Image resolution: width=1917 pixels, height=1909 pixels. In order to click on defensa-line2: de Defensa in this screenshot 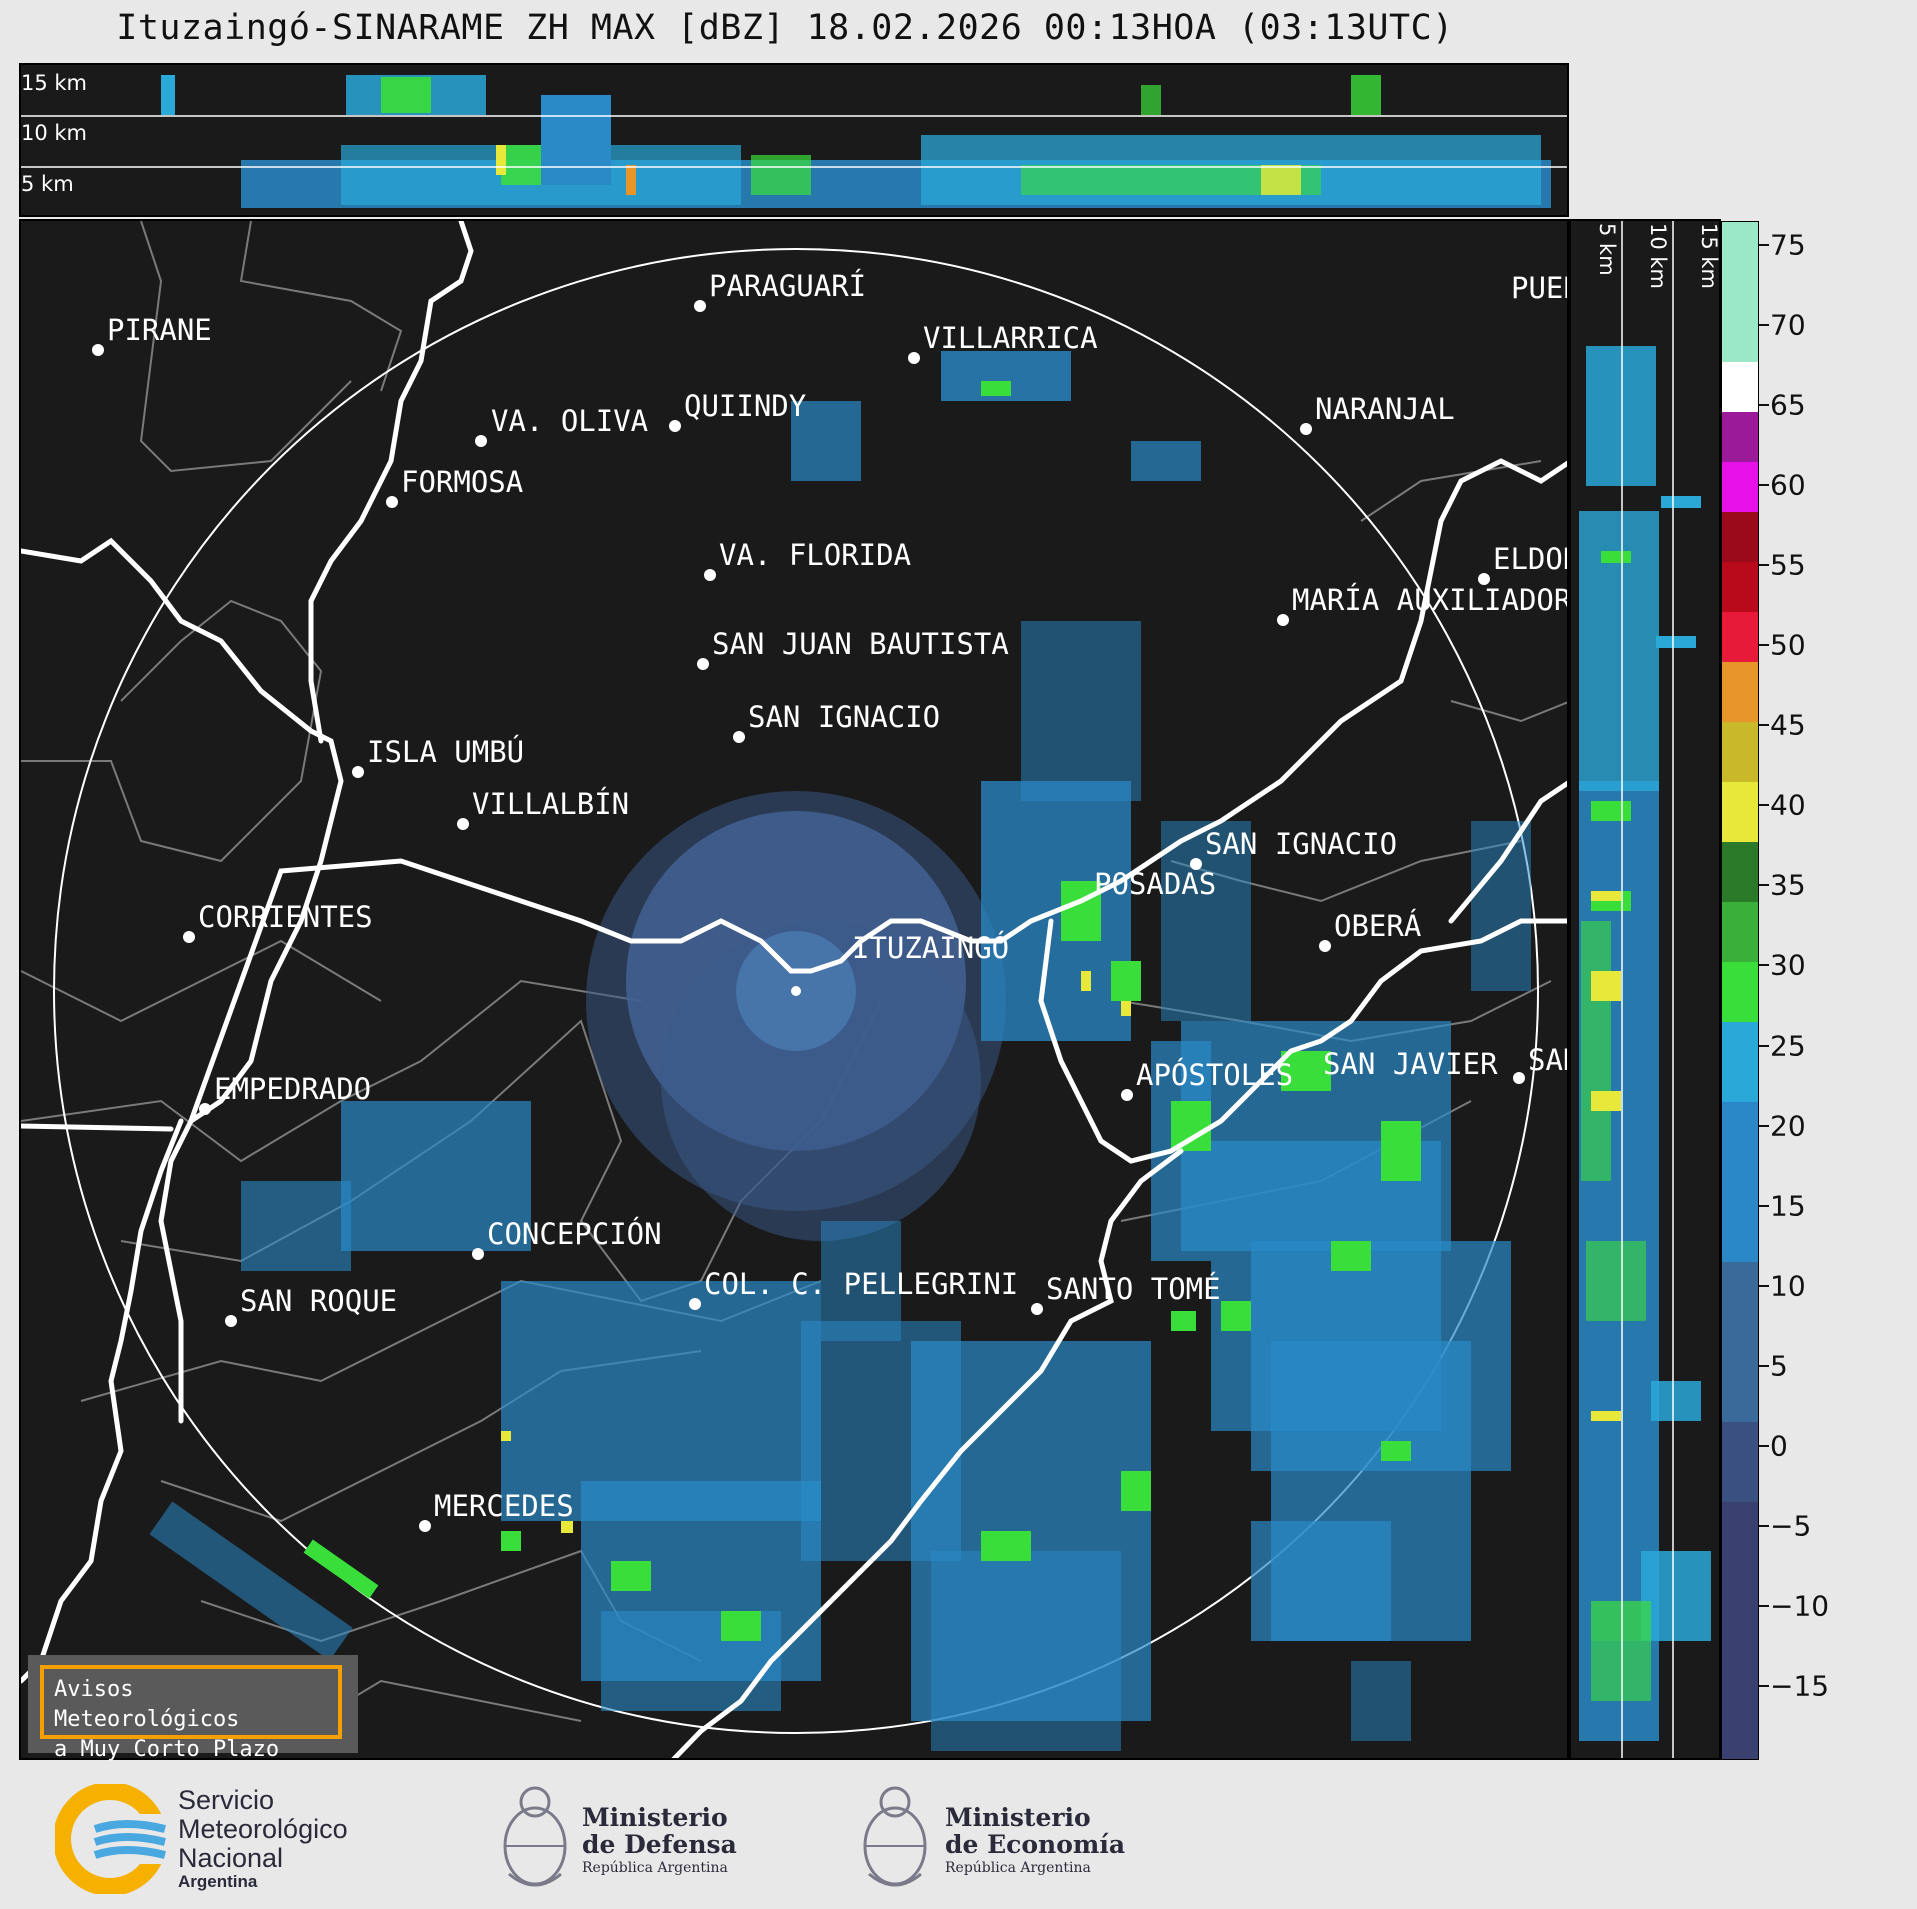, I will do `click(659, 1844)`.